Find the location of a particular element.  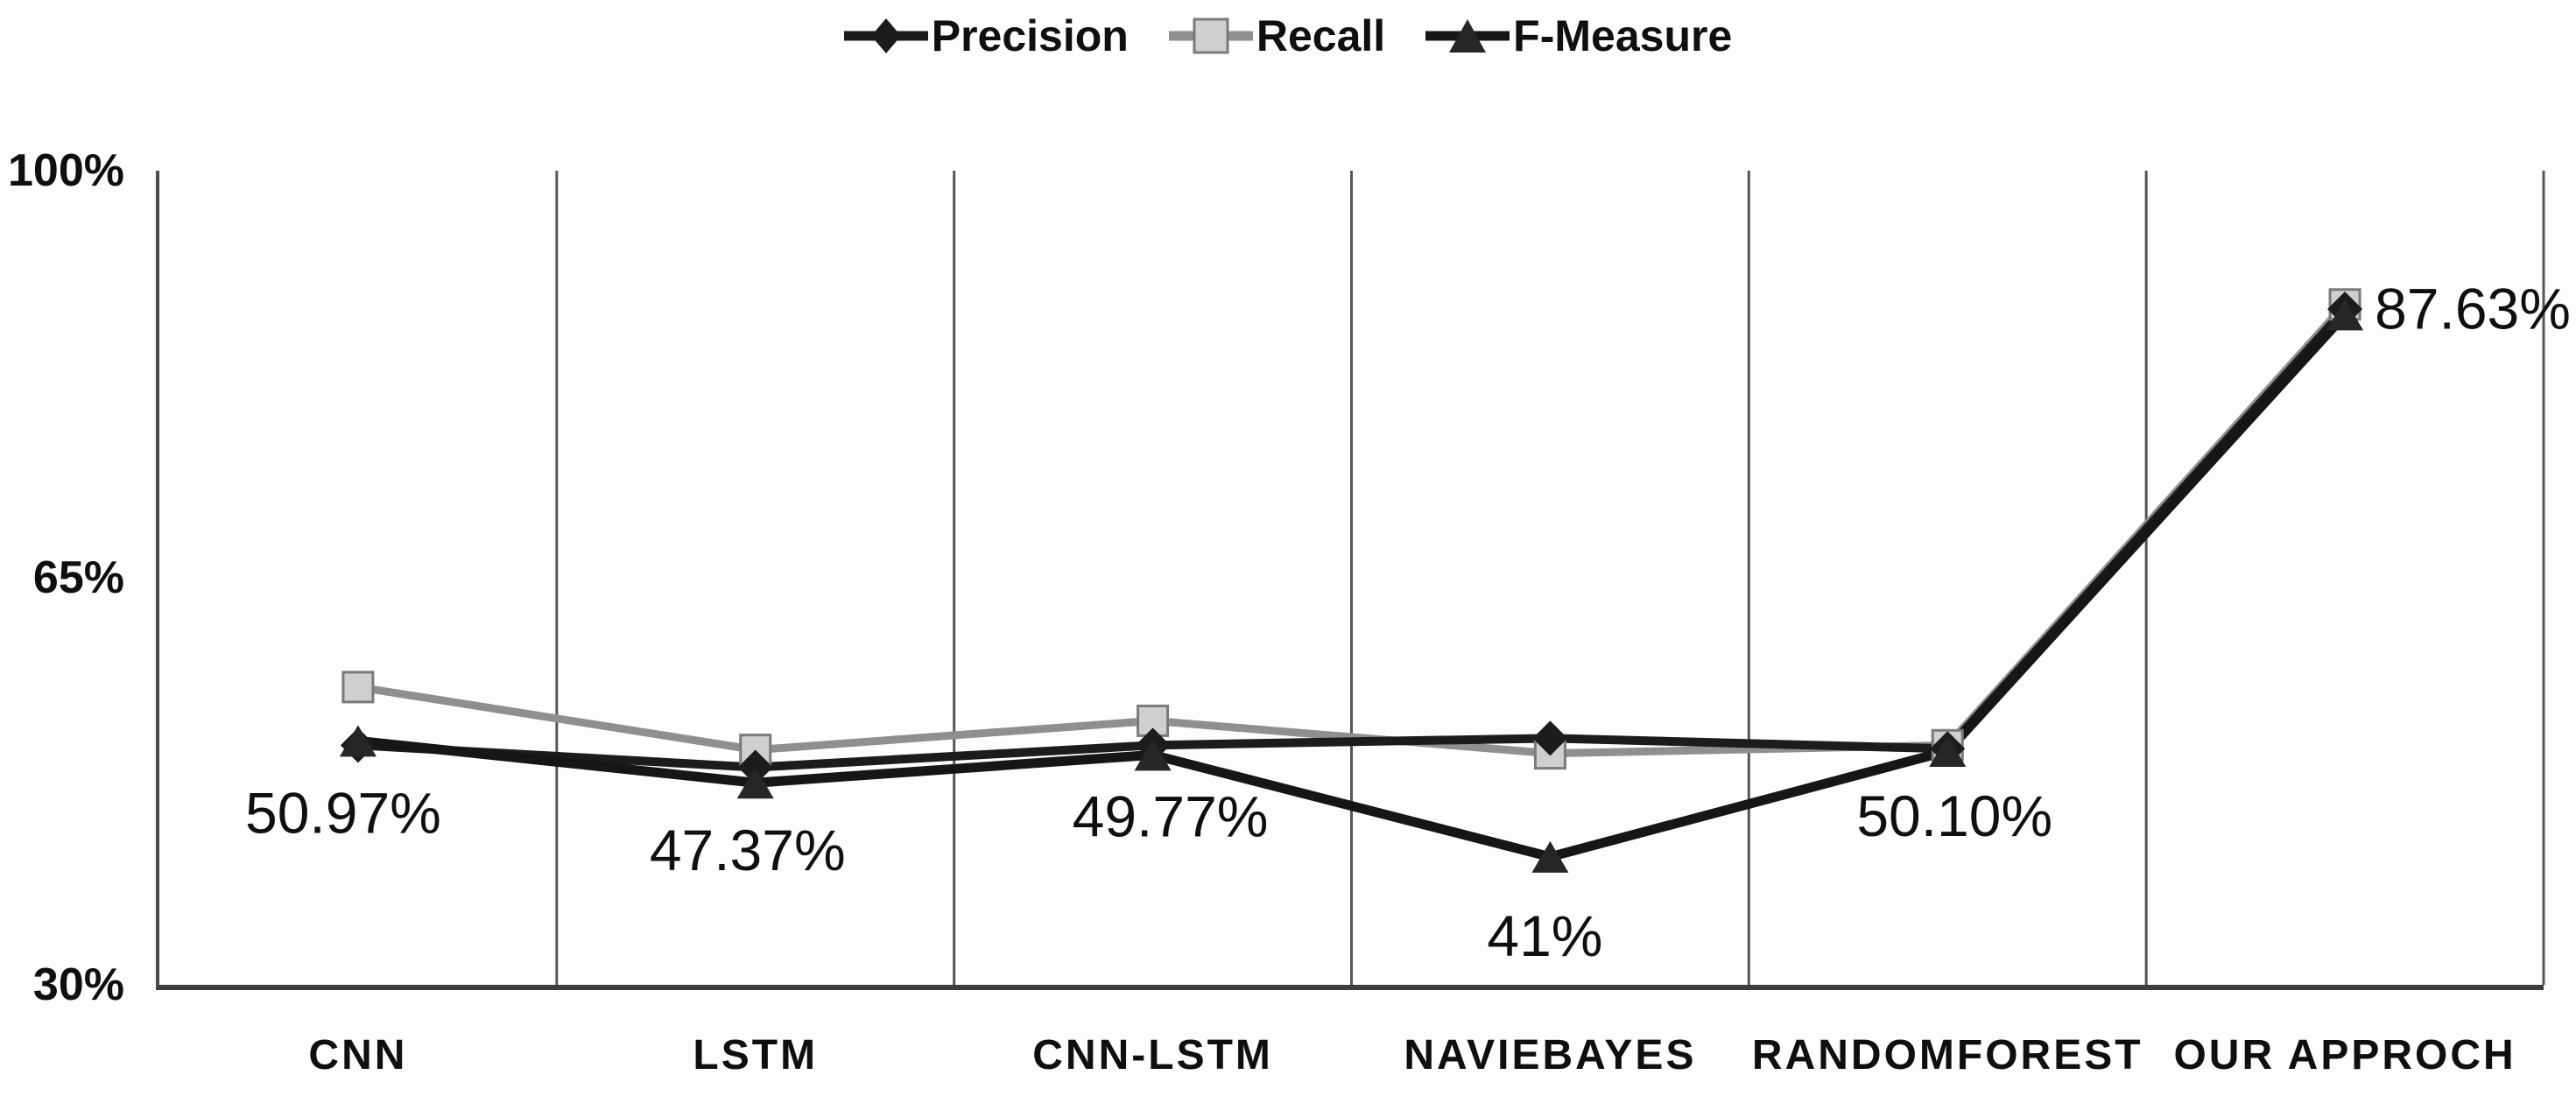

legend-label-f-measure: F-Measure is located at coordinates (1623, 35).